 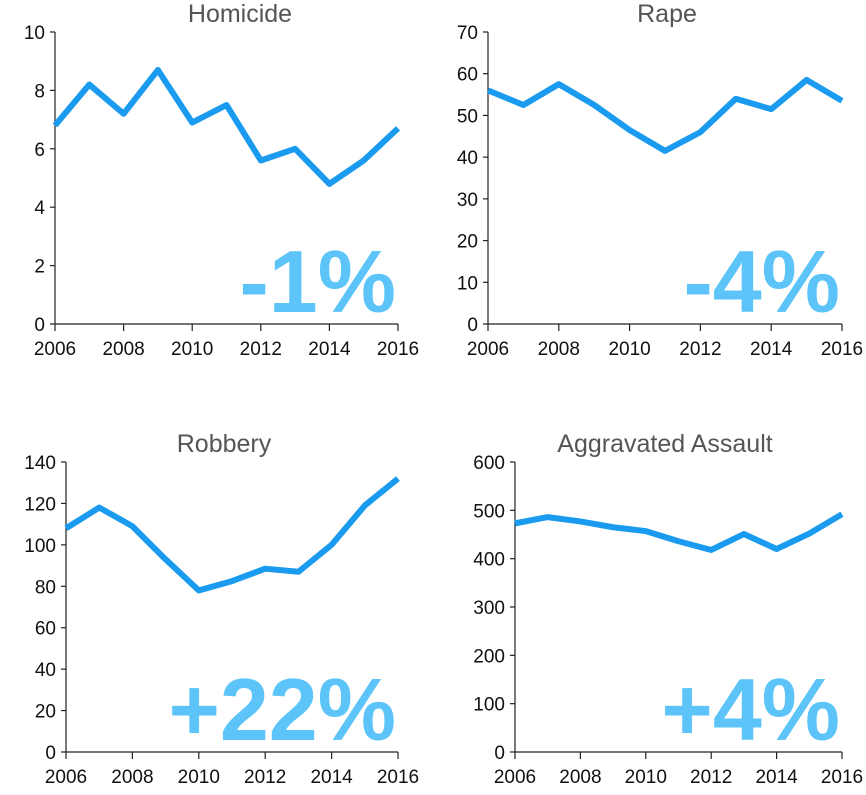 What do you see at coordinates (39, 267) in the screenshot?
I see `y-tick-label: 2` at bounding box center [39, 267].